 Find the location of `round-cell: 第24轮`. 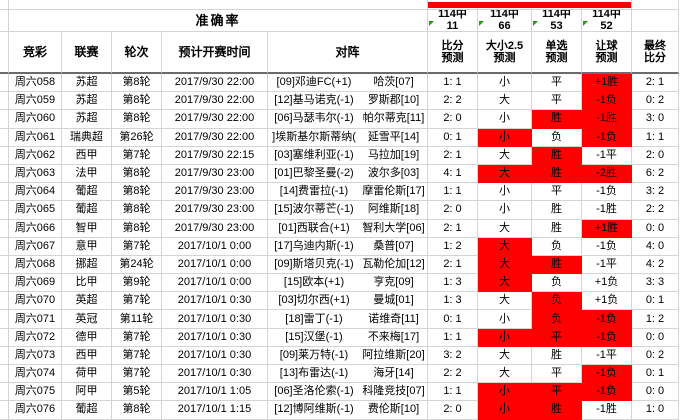

round-cell: 第24轮 is located at coordinates (137, 265).